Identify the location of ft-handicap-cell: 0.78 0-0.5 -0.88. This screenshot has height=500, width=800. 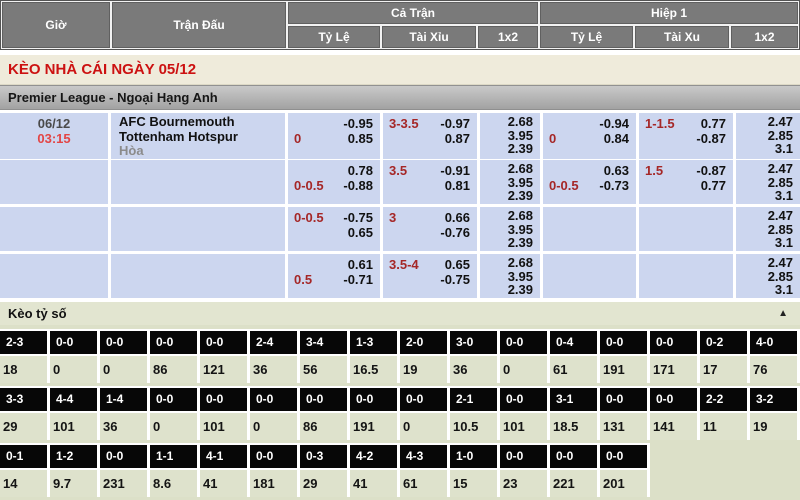
(334, 182).